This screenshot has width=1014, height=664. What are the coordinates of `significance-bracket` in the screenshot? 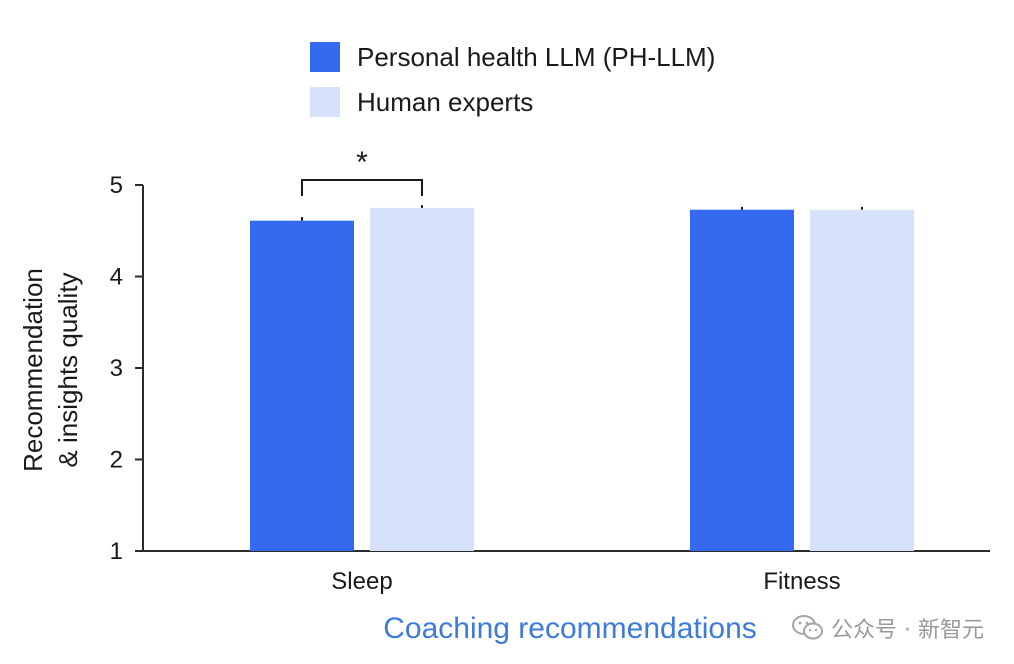 It's located at (362, 187).